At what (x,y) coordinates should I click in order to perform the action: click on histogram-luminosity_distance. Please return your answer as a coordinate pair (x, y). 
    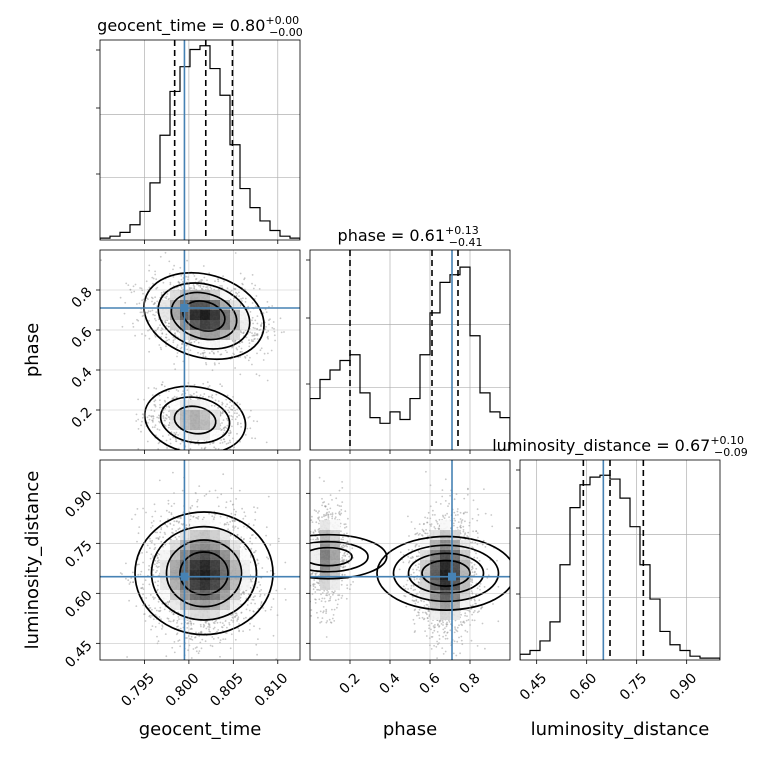
    Looking at the image, I should click on (620, 567).